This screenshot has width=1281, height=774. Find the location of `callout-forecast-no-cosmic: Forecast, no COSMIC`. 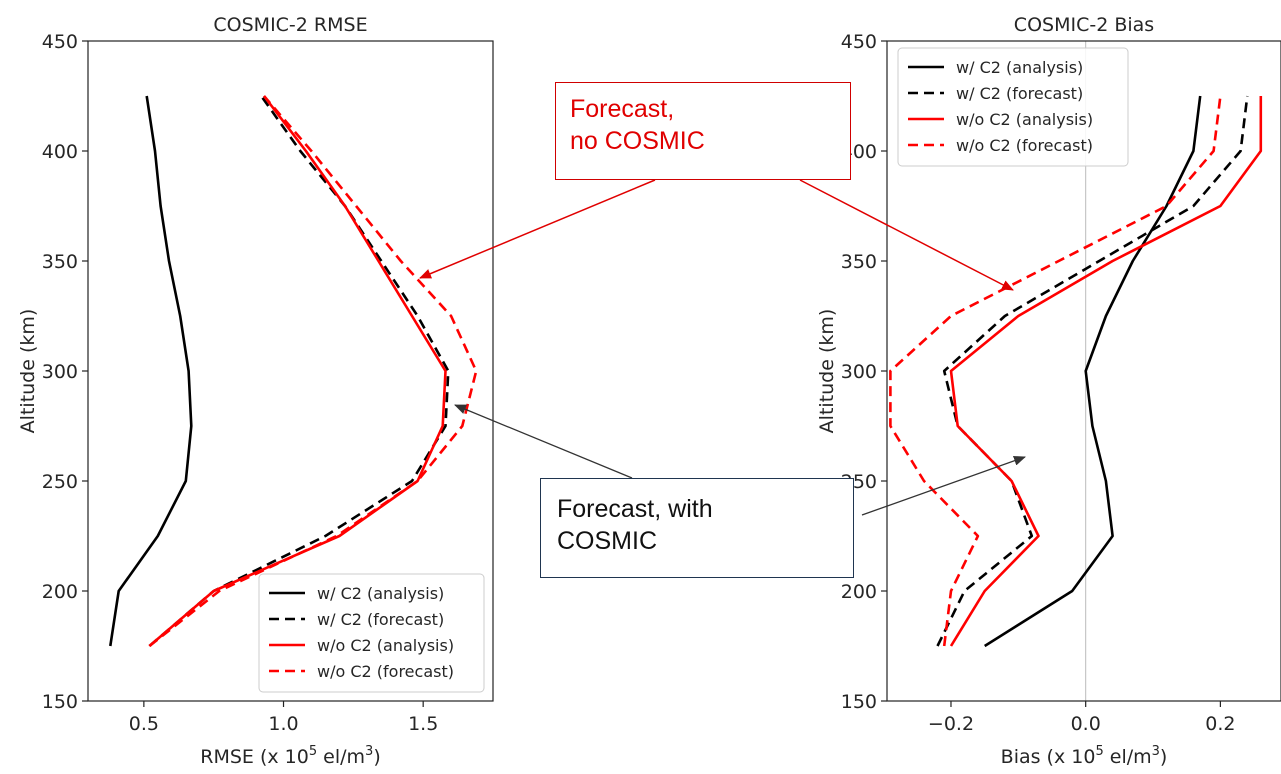

callout-forecast-no-cosmic: Forecast, no COSMIC is located at coordinates (703, 131).